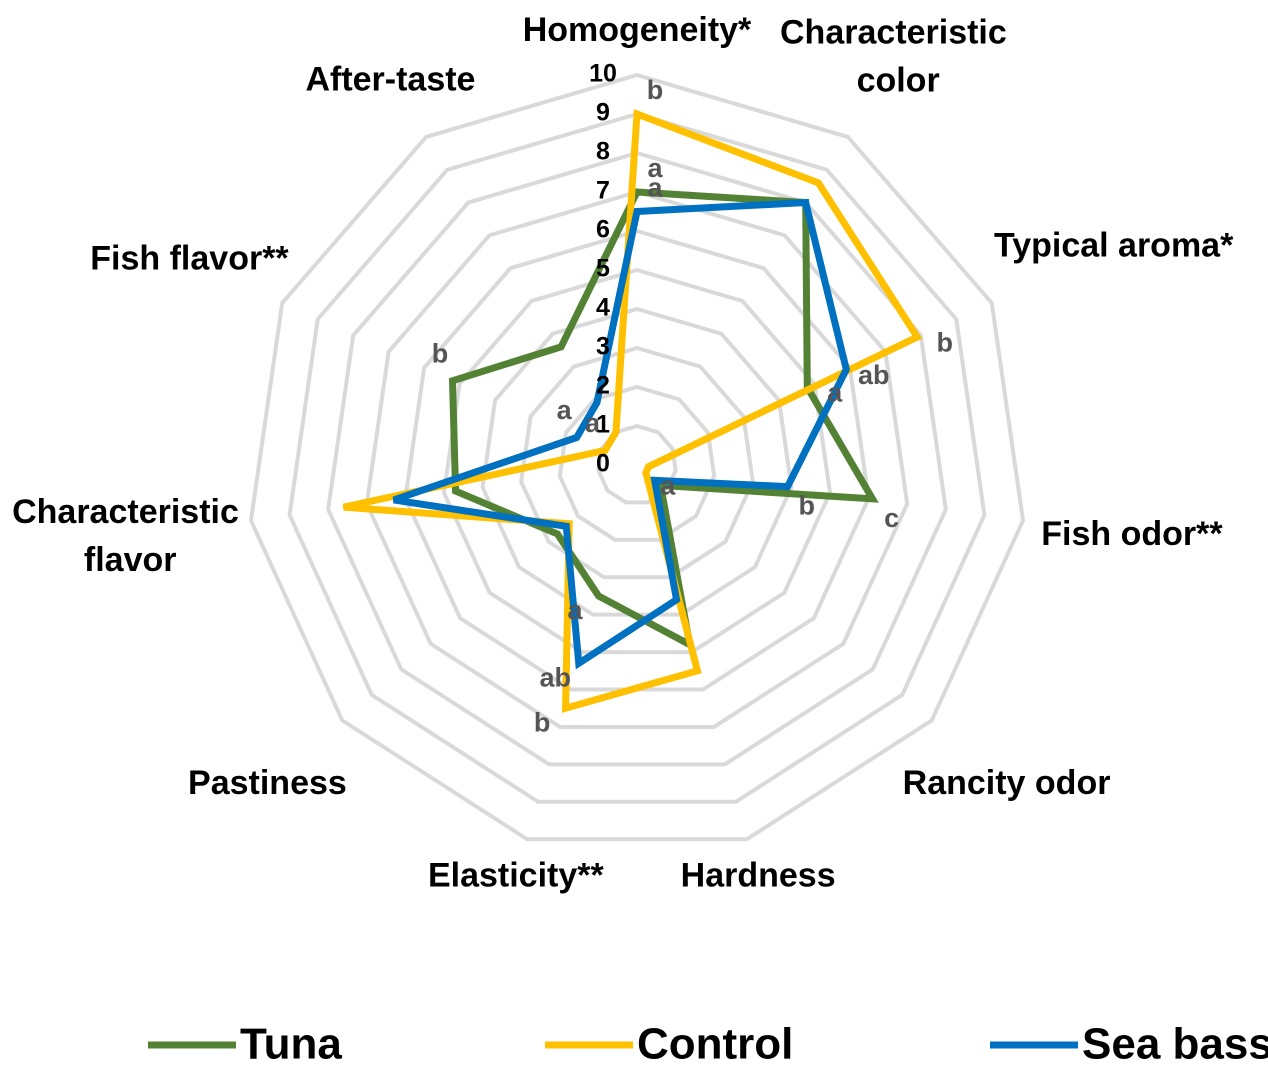 This screenshot has height=1065, width=1268. I want to click on r-tick-label: 7, so click(603, 191).